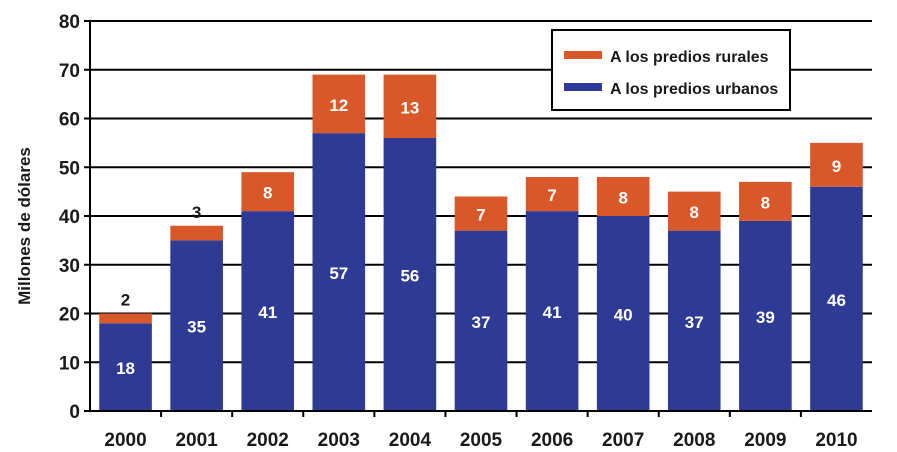  I want to click on y-tick-label-20: 20, so click(69, 315).